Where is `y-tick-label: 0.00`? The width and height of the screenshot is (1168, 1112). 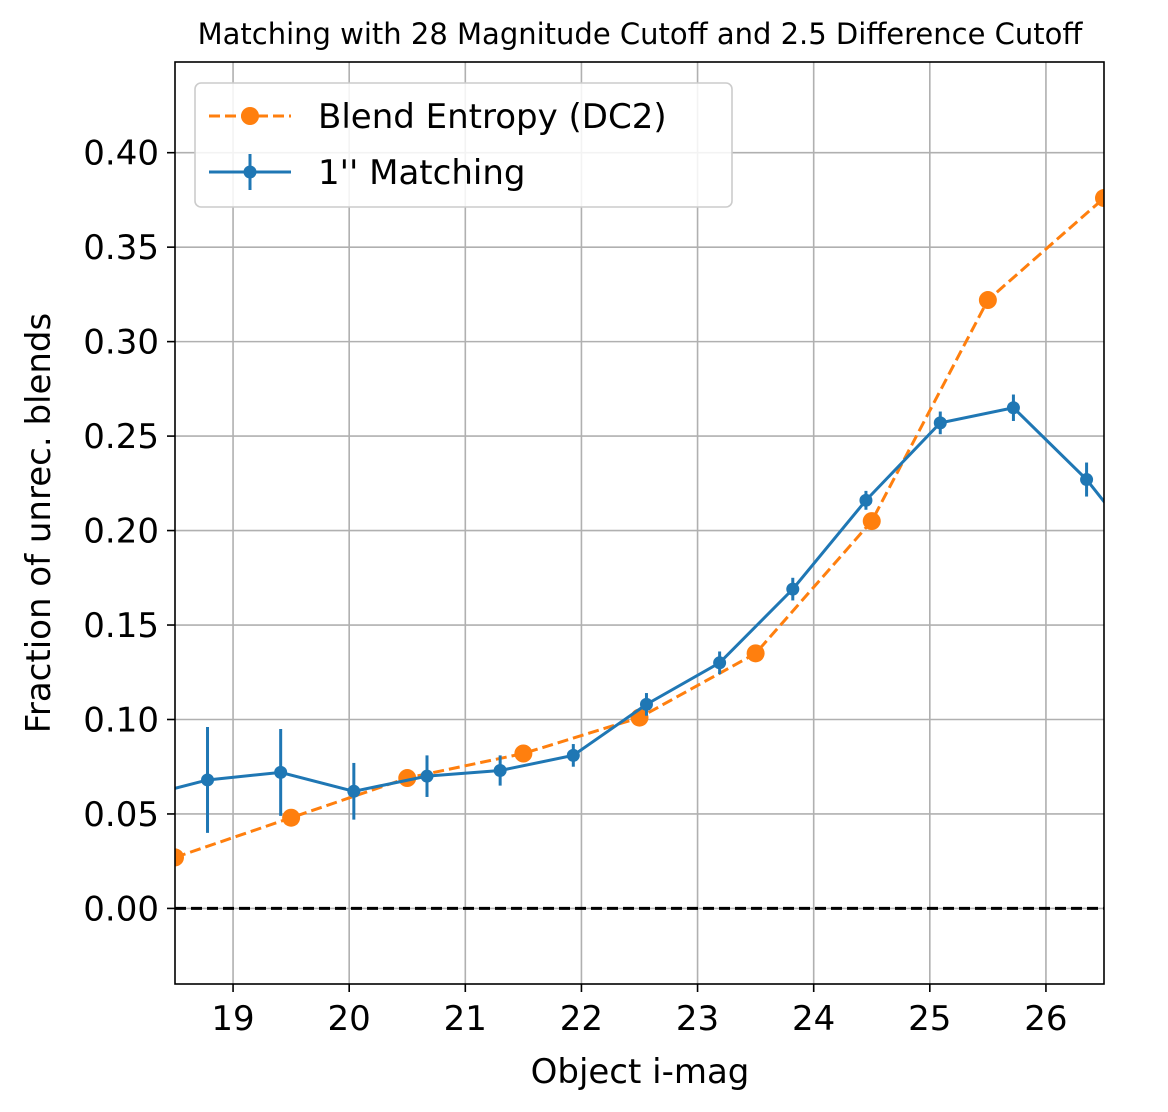 y-tick-label: 0.00 is located at coordinates (121, 909).